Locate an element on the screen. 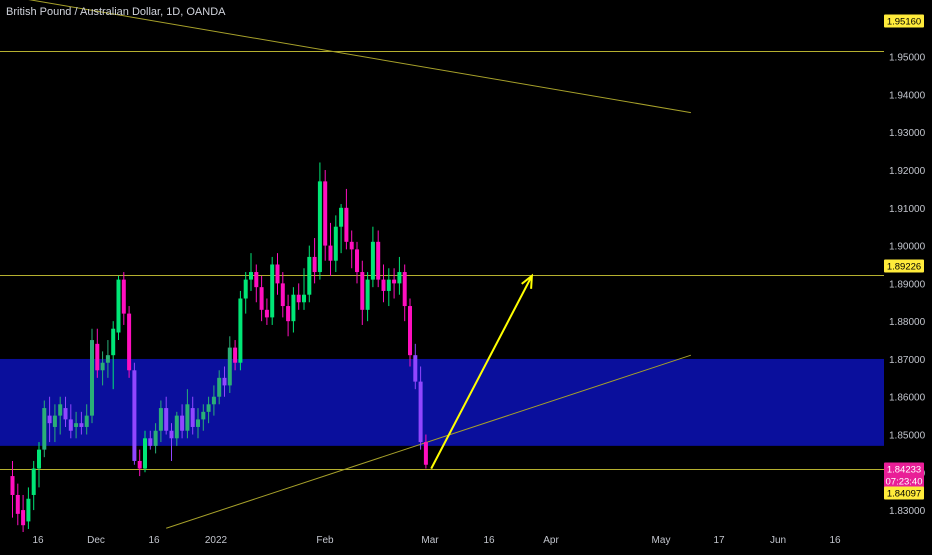 This screenshot has width=932, height=555. y-axis-tick-label: 1.94000 is located at coordinates (907, 95).